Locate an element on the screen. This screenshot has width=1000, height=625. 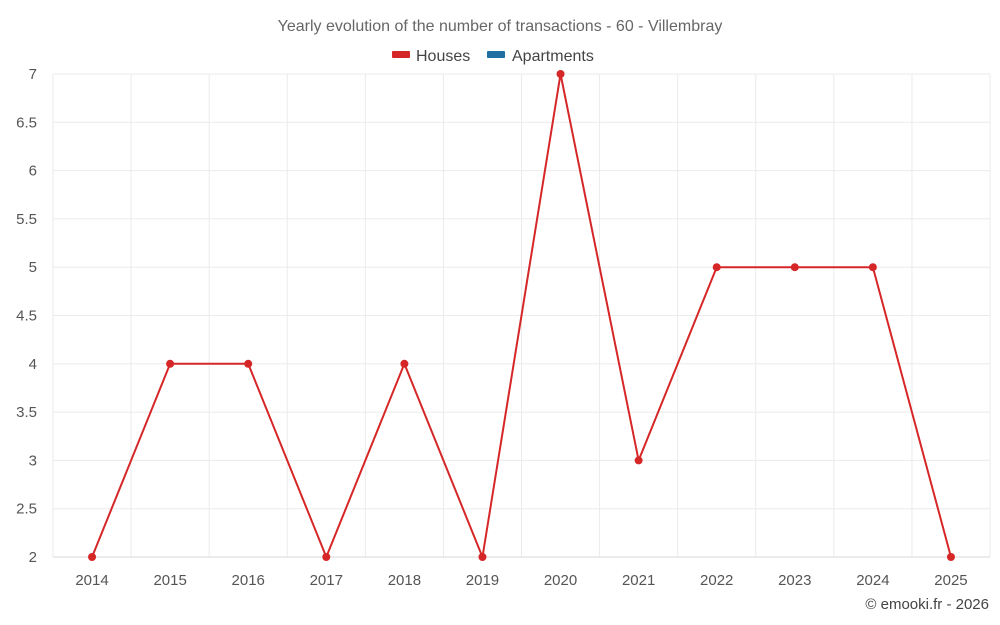
data-point-houses-2021 is located at coordinates (638, 460).